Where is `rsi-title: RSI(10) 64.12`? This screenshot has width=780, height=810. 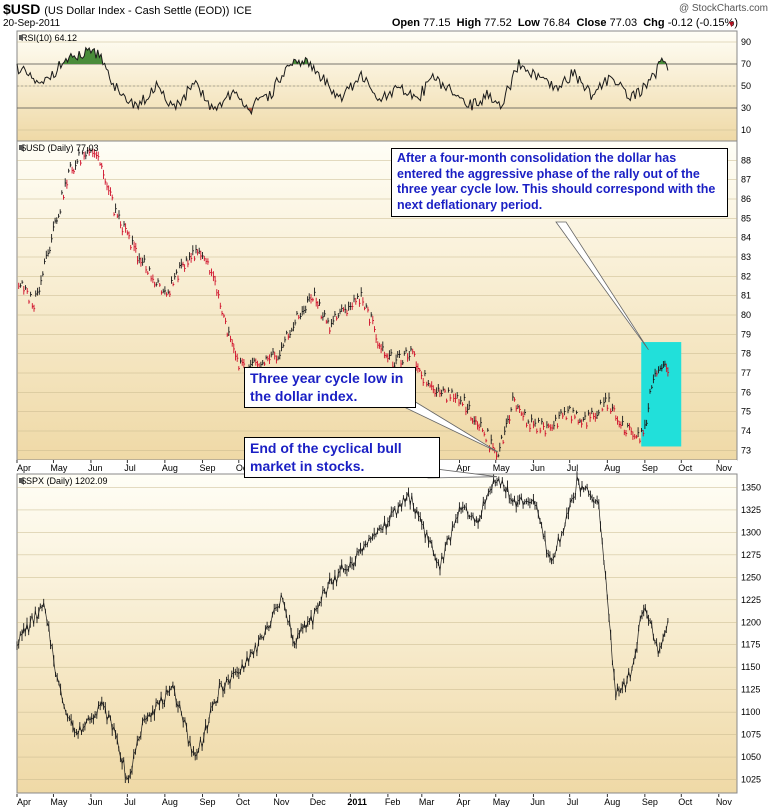
rsi-title: RSI(10) 64.12 is located at coordinates (49, 38).